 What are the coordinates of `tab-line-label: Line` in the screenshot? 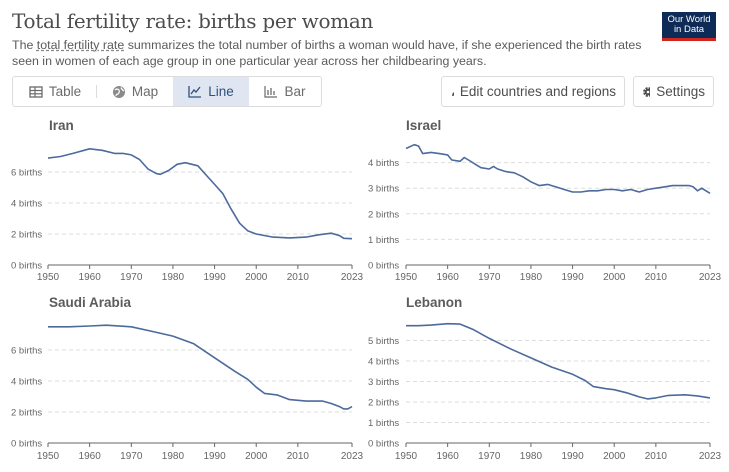 It's located at (221, 91).